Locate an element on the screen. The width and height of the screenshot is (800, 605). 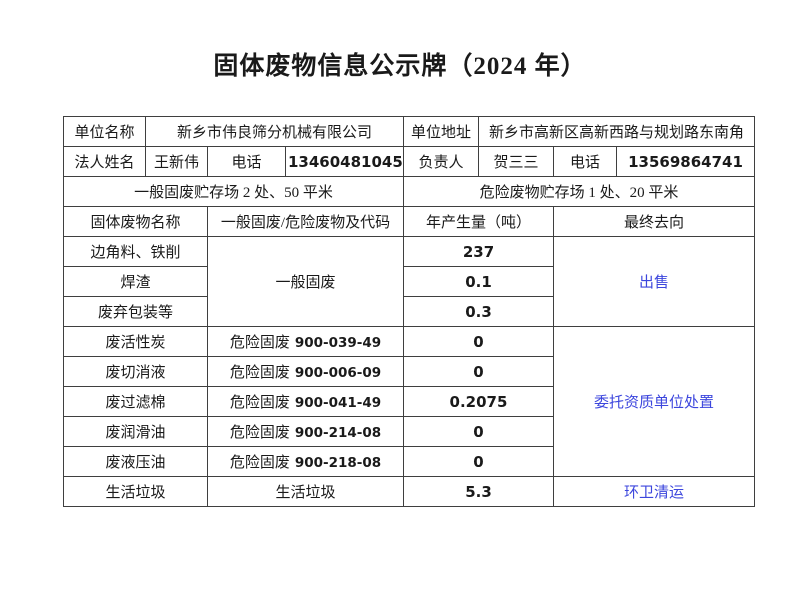
page-title: 固体废物信息公示牌（2024 年） is located at coordinates (400, 66).